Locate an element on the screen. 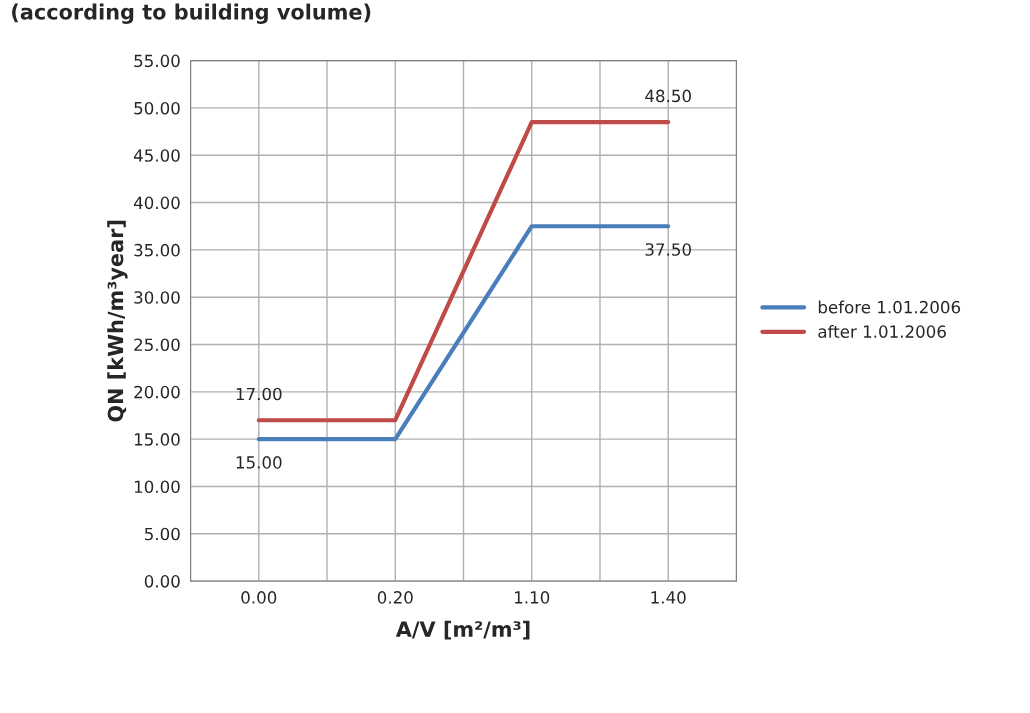 This screenshot has height=713, width=1030. y-tick-label: 35.00 is located at coordinates (157, 250).